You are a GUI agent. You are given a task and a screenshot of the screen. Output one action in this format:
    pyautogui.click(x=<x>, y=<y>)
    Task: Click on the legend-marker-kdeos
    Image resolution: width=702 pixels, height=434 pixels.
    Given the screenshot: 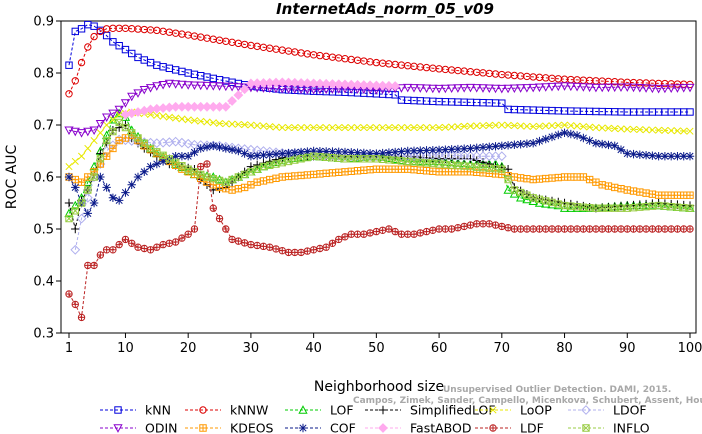 What is the action you would take?
    pyautogui.click(x=203, y=428)
    